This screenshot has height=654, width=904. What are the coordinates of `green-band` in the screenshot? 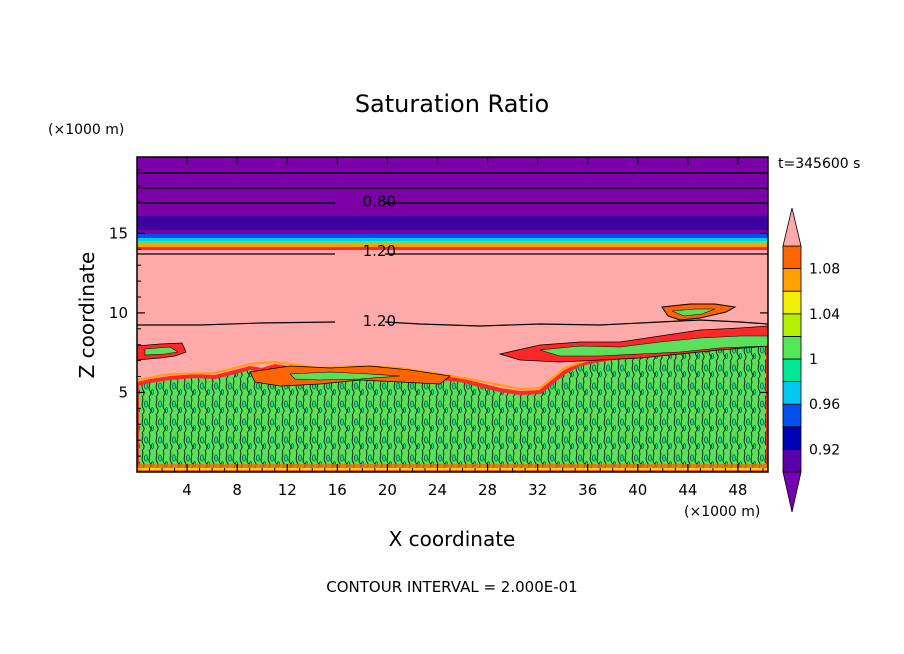 It's located at (452, 242).